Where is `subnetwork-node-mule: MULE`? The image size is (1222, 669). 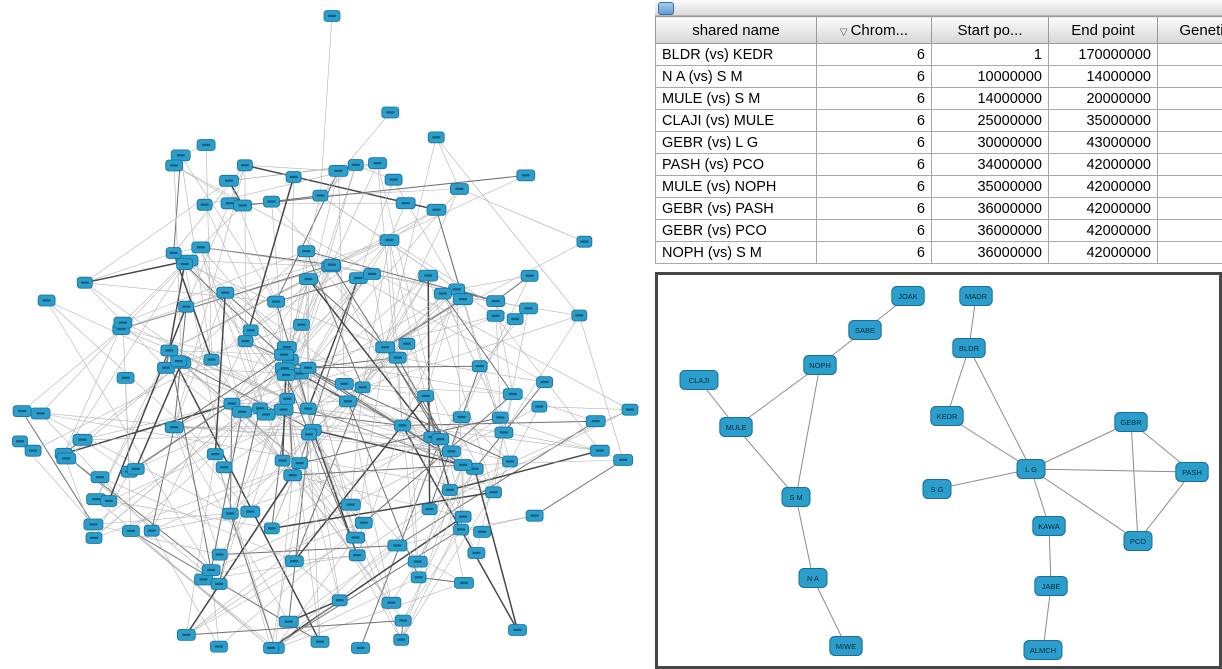
subnetwork-node-mule: MULE is located at coordinates (736, 427).